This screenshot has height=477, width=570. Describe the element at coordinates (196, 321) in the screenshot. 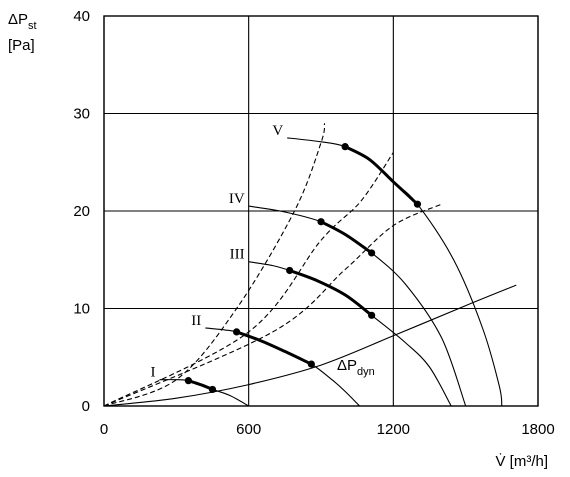

I see `curve-label-ii: II` at that location.